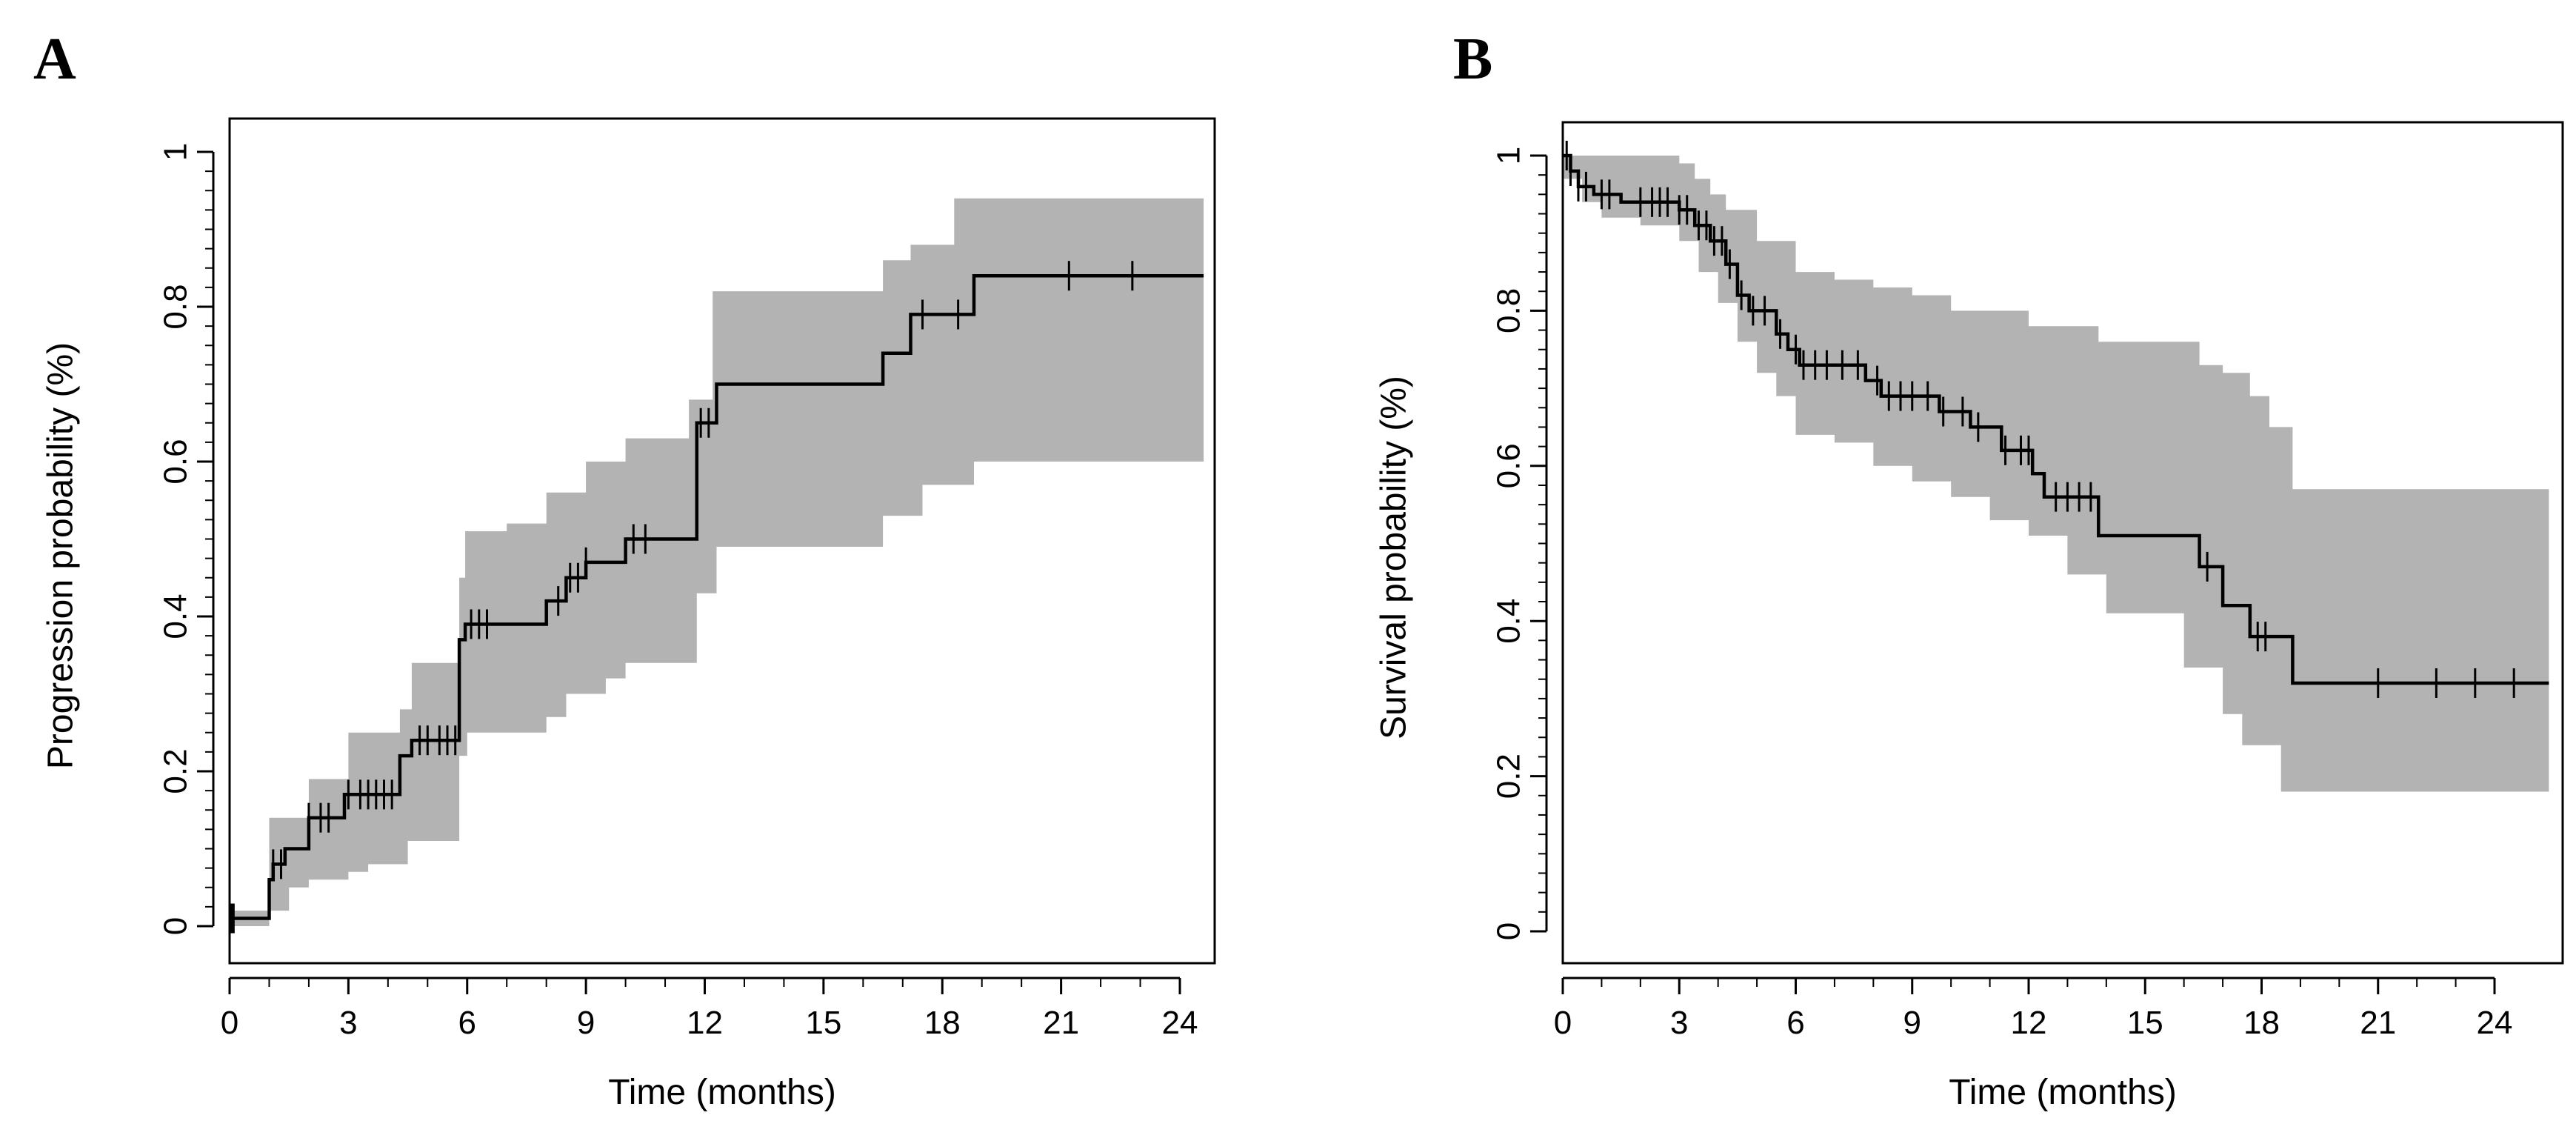  I want to click on y-axis-title: Progression probability (%), so click(61, 555).